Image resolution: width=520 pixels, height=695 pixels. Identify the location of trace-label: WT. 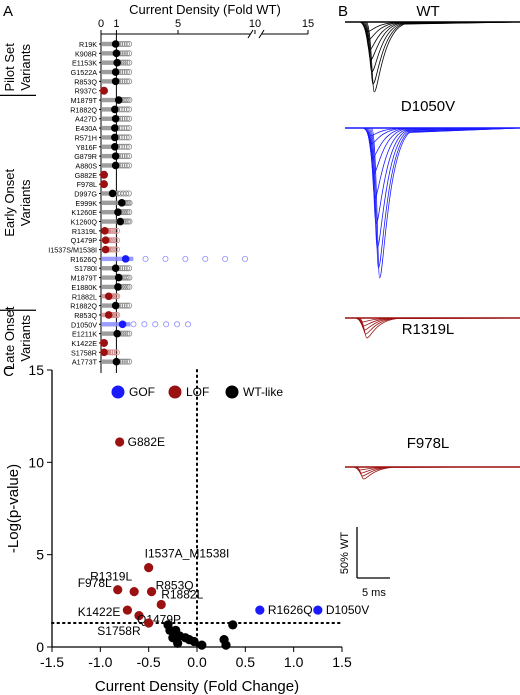
(427, 11).